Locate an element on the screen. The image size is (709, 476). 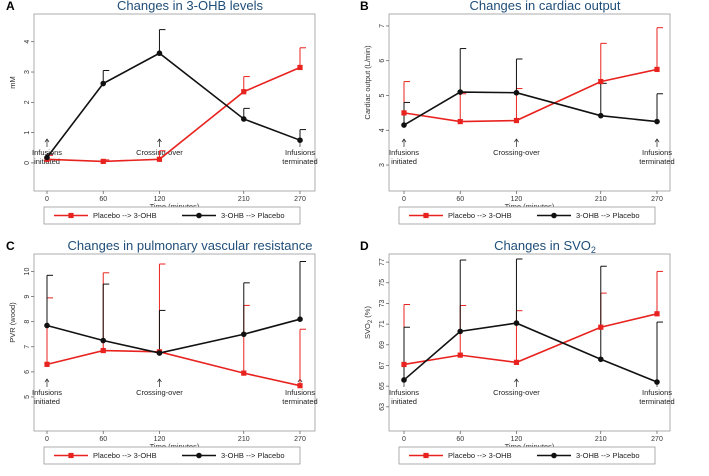
panel-title: Changes in SVO2 is located at coordinates (545, 246).